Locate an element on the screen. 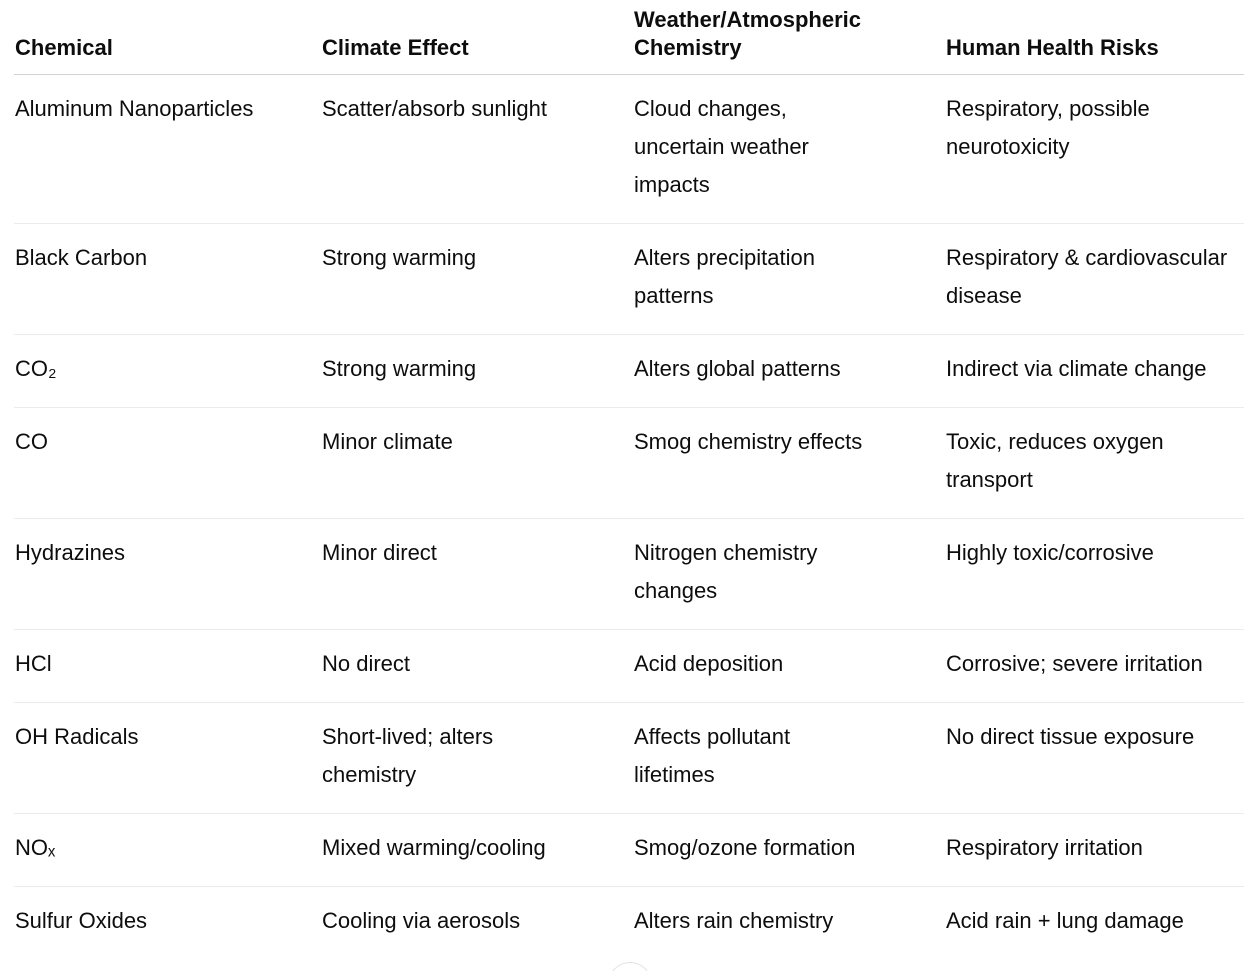 This screenshot has height=971, width=1260. cell-chemical: HCl is located at coordinates (33, 663).